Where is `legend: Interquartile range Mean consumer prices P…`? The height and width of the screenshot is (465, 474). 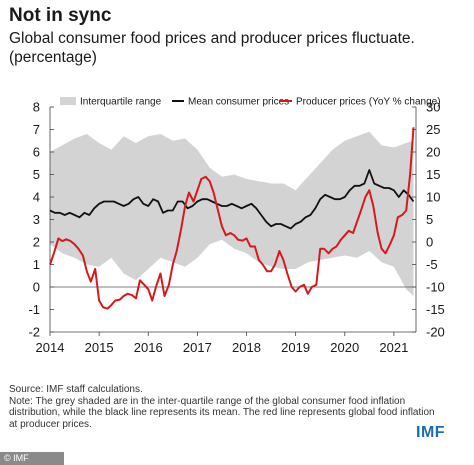 legend: Interquartile range Mean consumer prices P… is located at coordinates (250, 102).